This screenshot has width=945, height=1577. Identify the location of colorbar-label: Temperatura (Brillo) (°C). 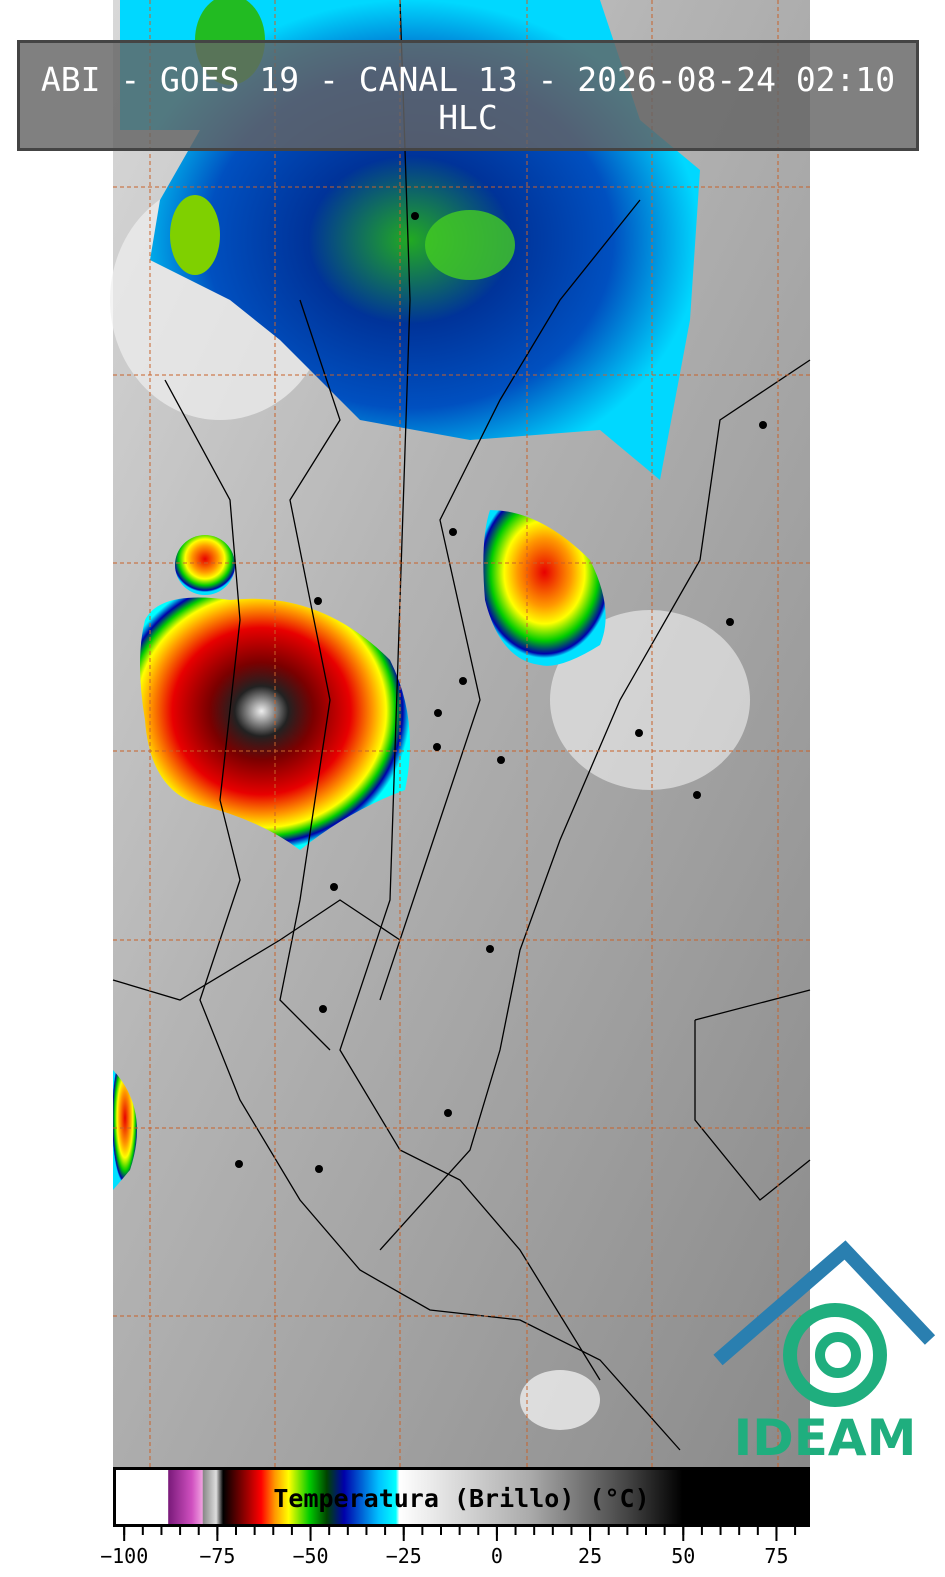
(461, 1498).